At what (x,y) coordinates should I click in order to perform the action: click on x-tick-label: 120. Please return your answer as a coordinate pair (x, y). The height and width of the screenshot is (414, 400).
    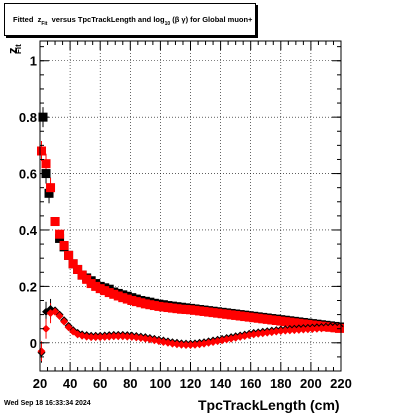
    Looking at the image, I should click on (191, 383).